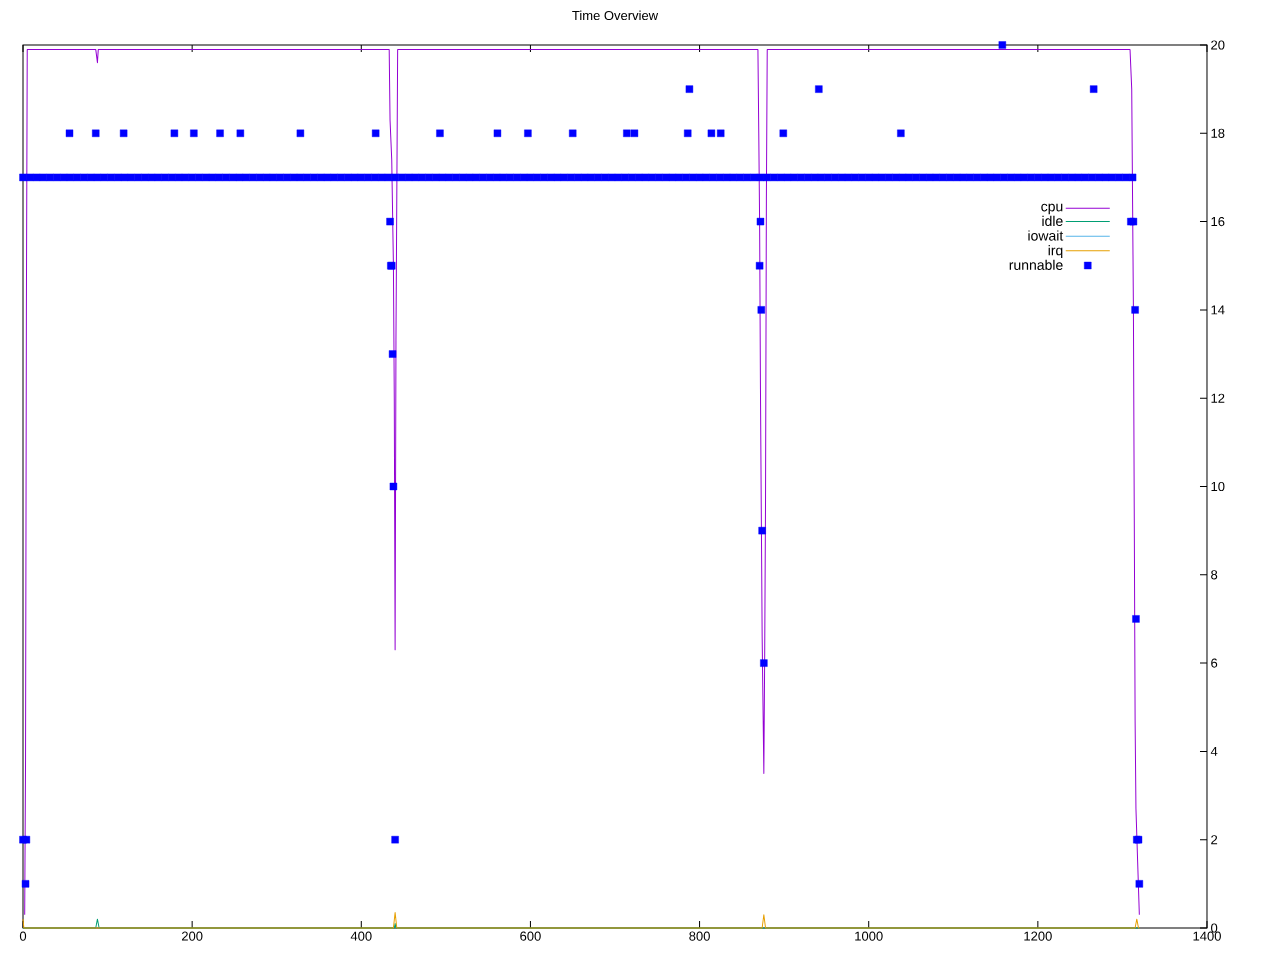 This screenshot has height=960, width=1280. I want to click on x-tick-label: 200, so click(192, 936).